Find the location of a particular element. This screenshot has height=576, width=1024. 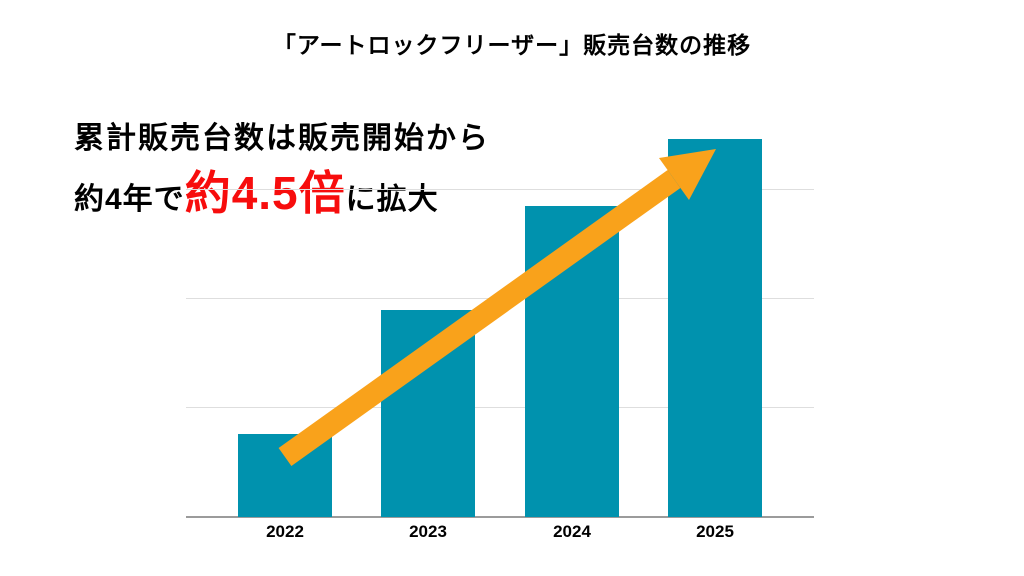

x-axis-line is located at coordinates (500, 517).